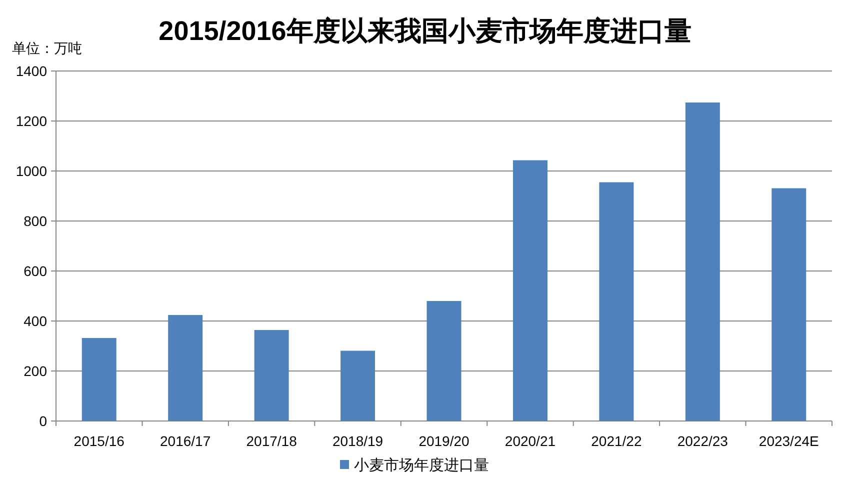 The height and width of the screenshot is (501, 850). Describe the element at coordinates (43, 421) in the screenshot. I see `y-tick-label: 0` at that location.